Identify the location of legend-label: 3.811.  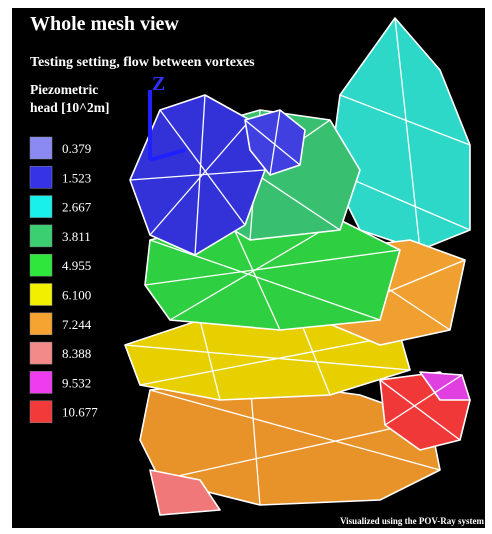
(76, 236).